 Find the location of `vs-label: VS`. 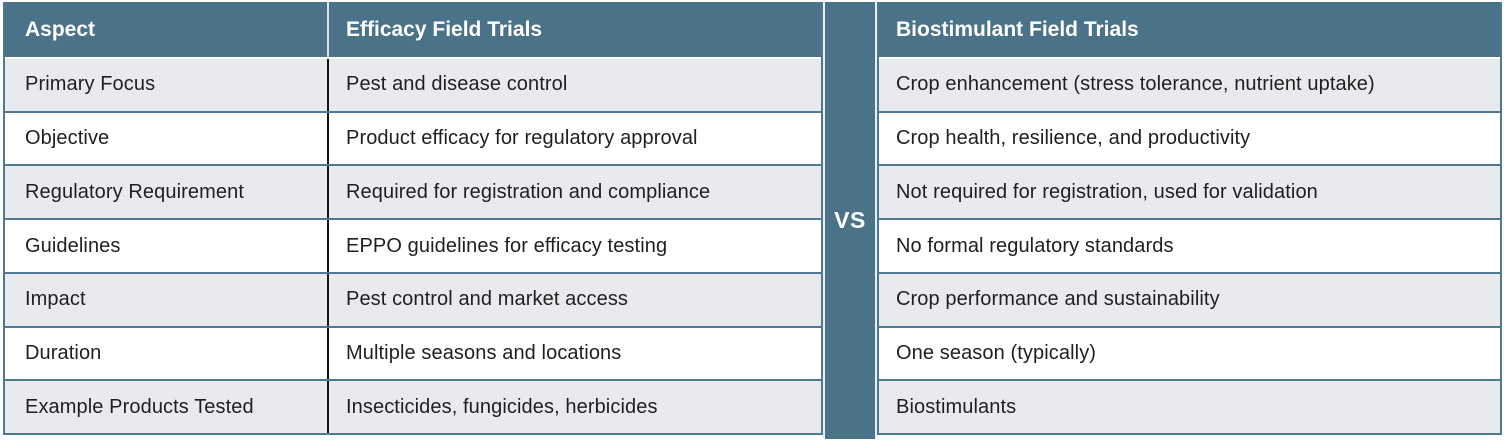

vs-label: VS is located at coordinates (850, 220).